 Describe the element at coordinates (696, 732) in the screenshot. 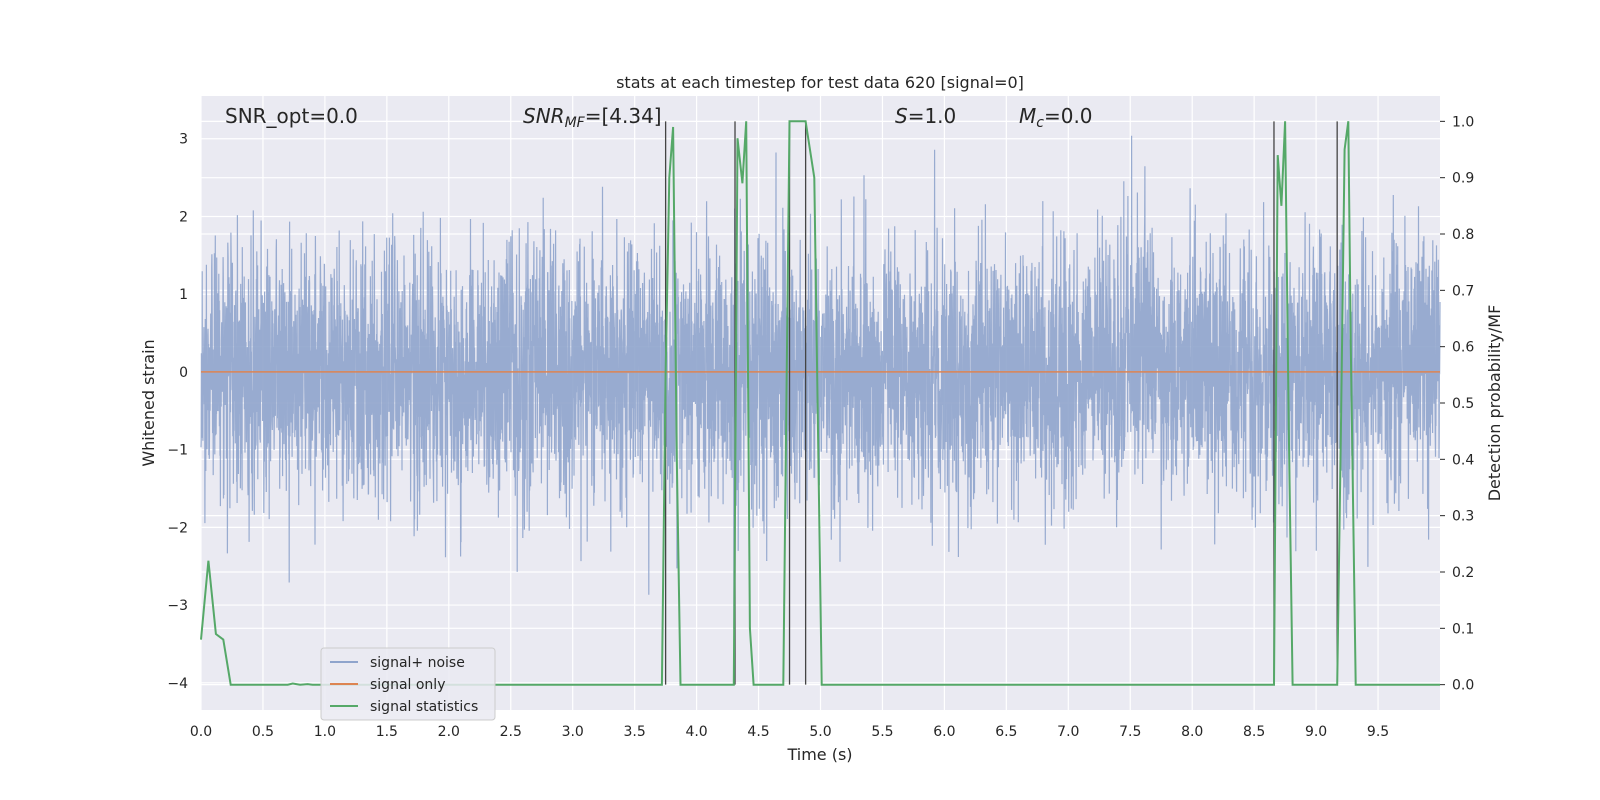

I see `x-tick-label: 4.0` at that location.